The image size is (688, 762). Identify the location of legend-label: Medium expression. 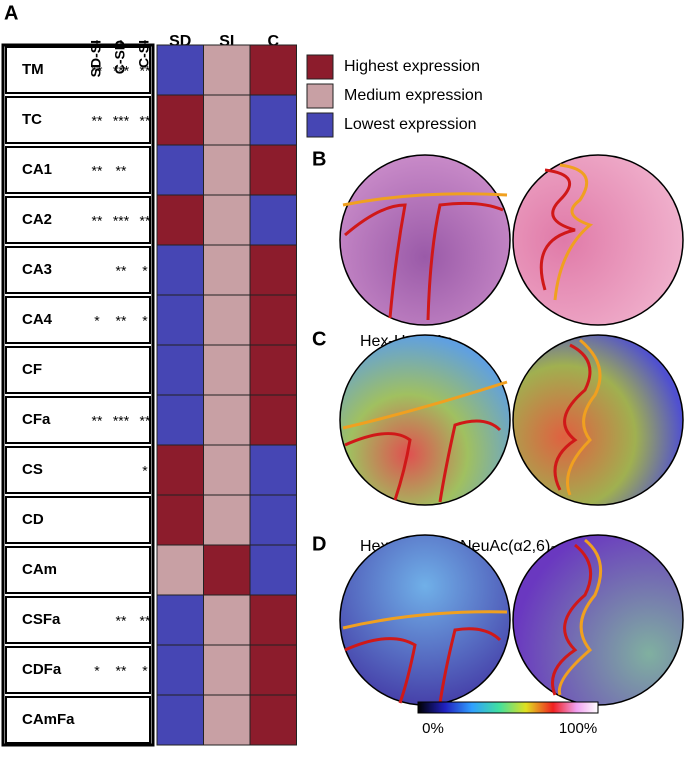
(413, 95).